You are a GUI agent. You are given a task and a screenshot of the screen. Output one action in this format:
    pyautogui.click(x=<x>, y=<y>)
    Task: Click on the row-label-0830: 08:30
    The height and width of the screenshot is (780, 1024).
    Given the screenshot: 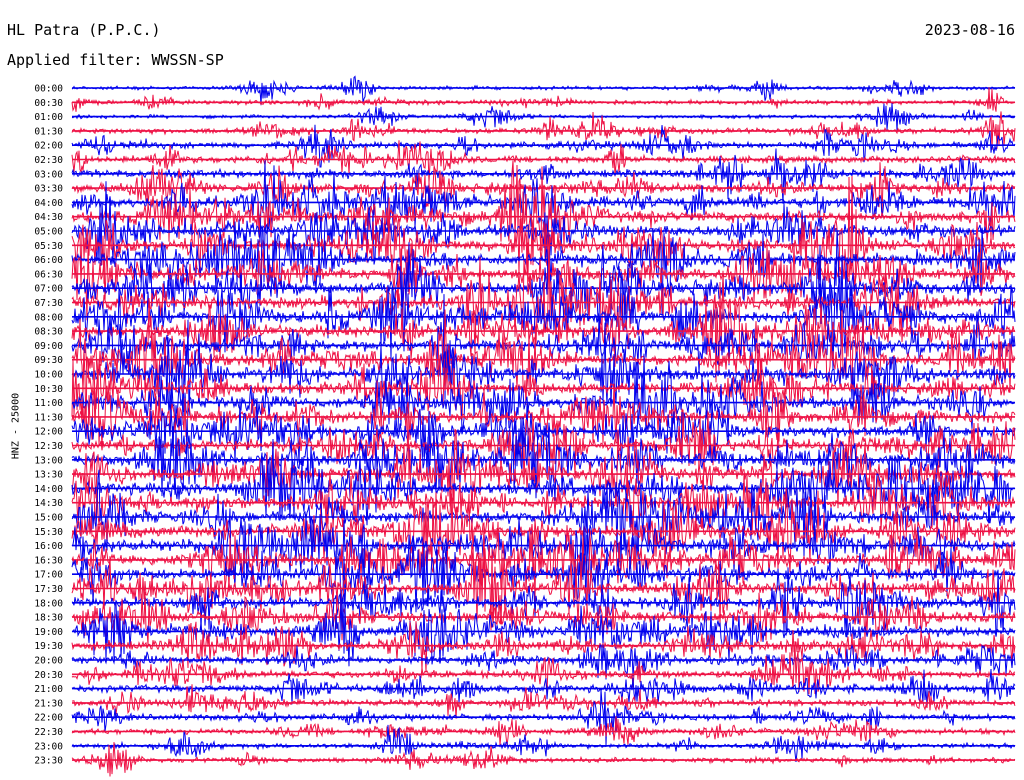 What is the action you would take?
    pyautogui.click(x=48, y=332)
    